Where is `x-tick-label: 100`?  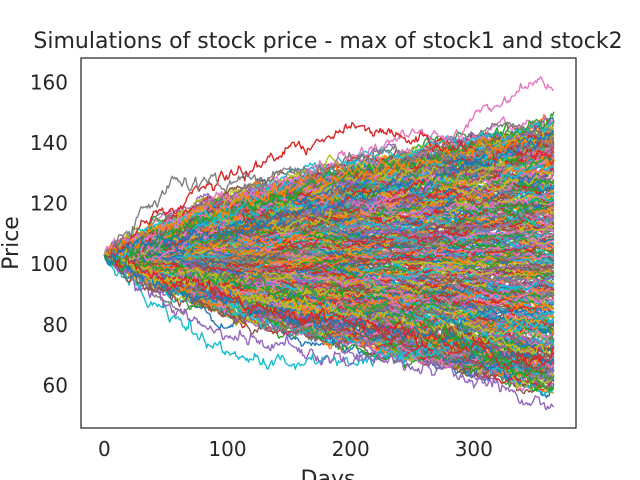 x-tick-label: 100 is located at coordinates (227, 449).